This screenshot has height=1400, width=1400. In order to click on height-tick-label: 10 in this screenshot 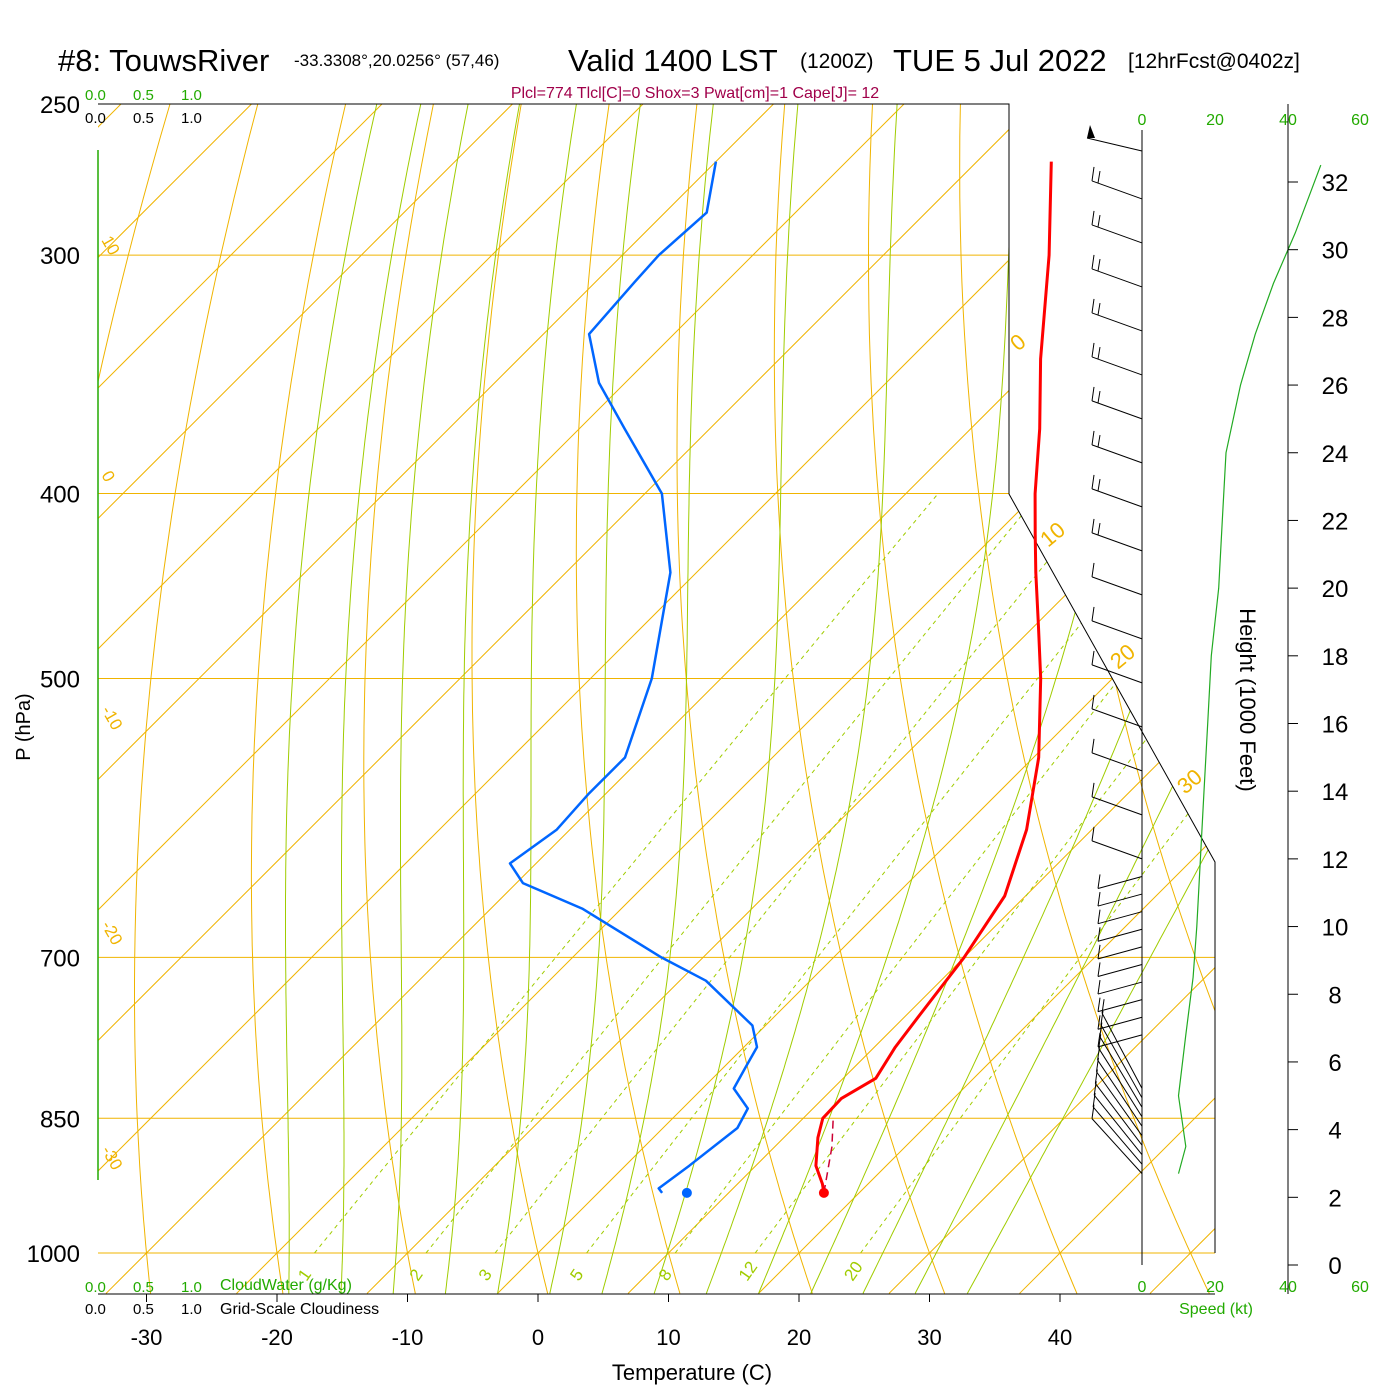, I will do `click(1335, 928)`.